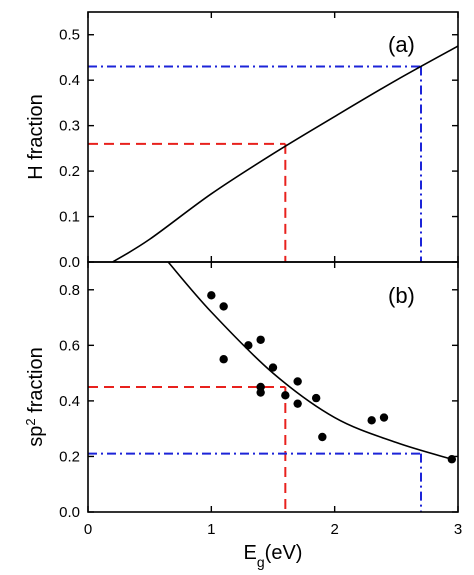  Describe the element at coordinates (401, 295) in the screenshot. I see `panel-b-label: (b)` at that location.